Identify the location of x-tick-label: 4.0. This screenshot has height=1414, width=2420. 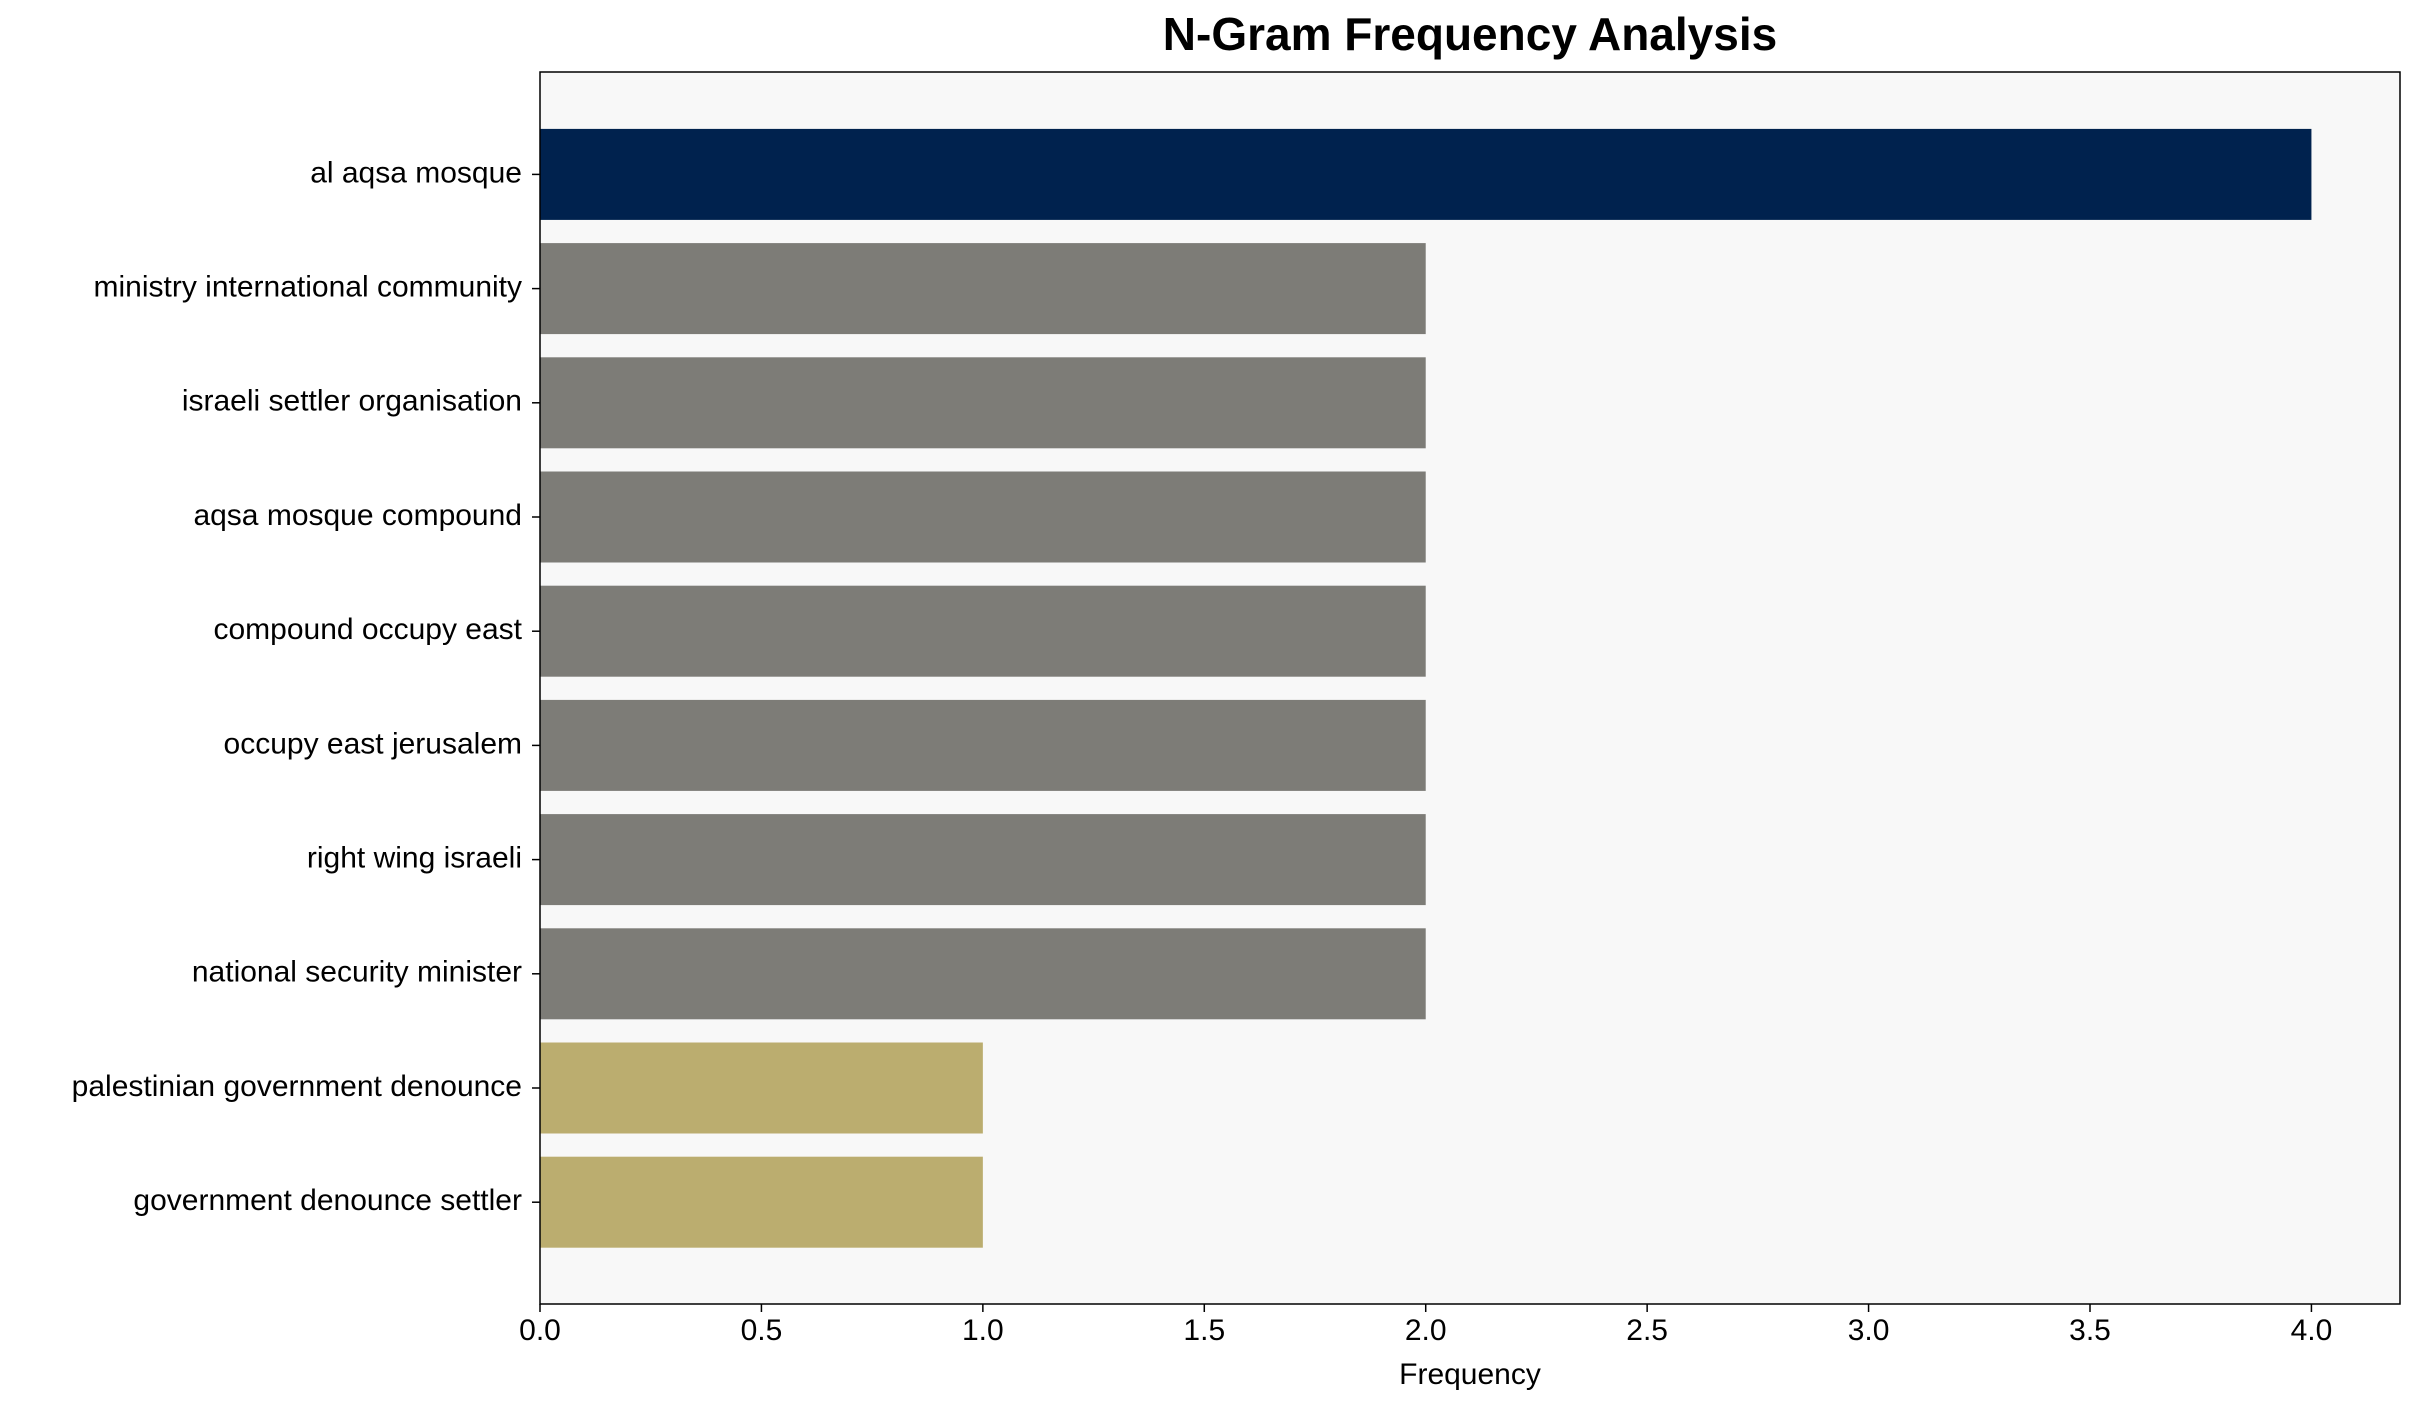
(2312, 1330).